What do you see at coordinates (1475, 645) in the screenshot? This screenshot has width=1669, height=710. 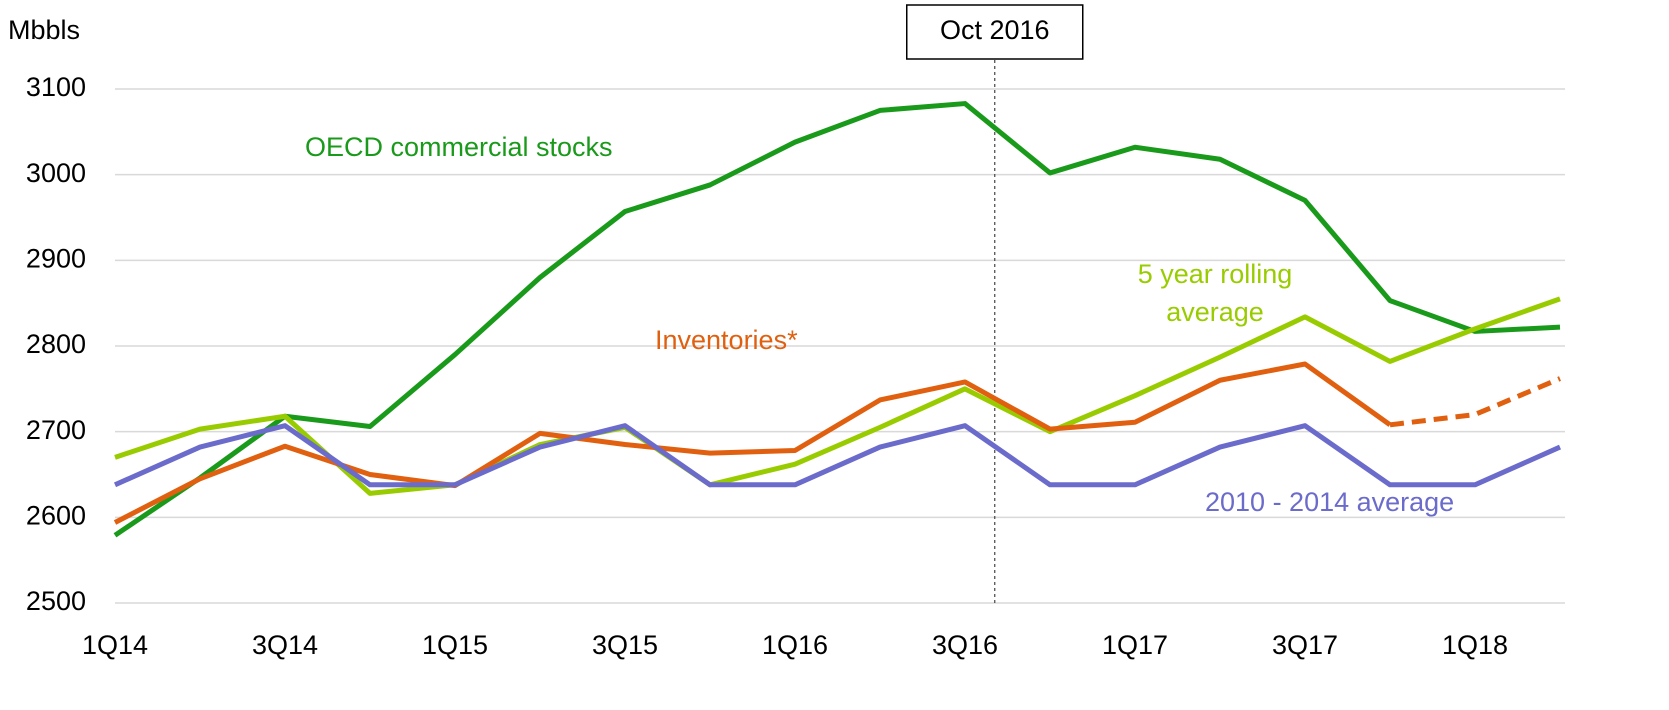 I see `x-tick-label: 1Q18` at bounding box center [1475, 645].